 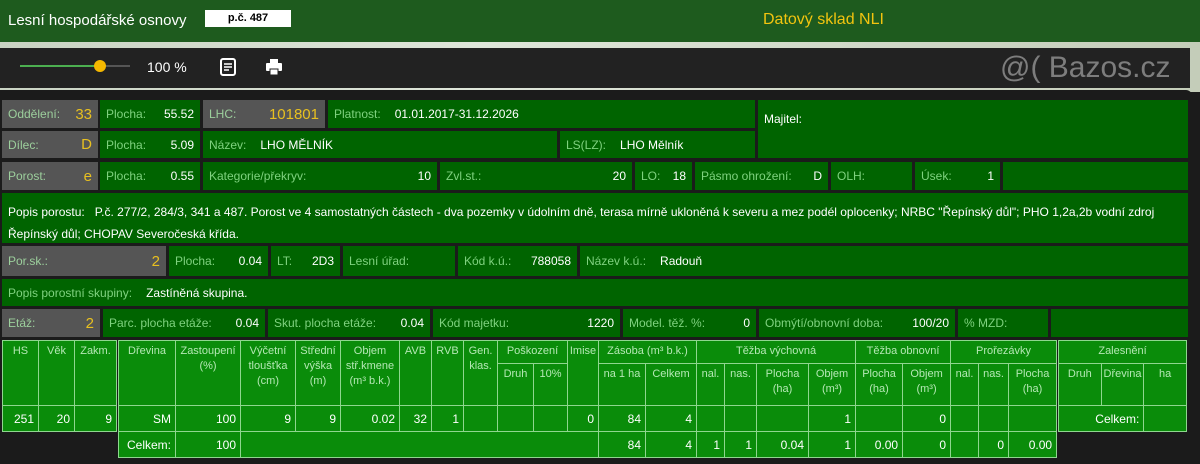 I want to click on field-value: 100/20, so click(x=930, y=323).